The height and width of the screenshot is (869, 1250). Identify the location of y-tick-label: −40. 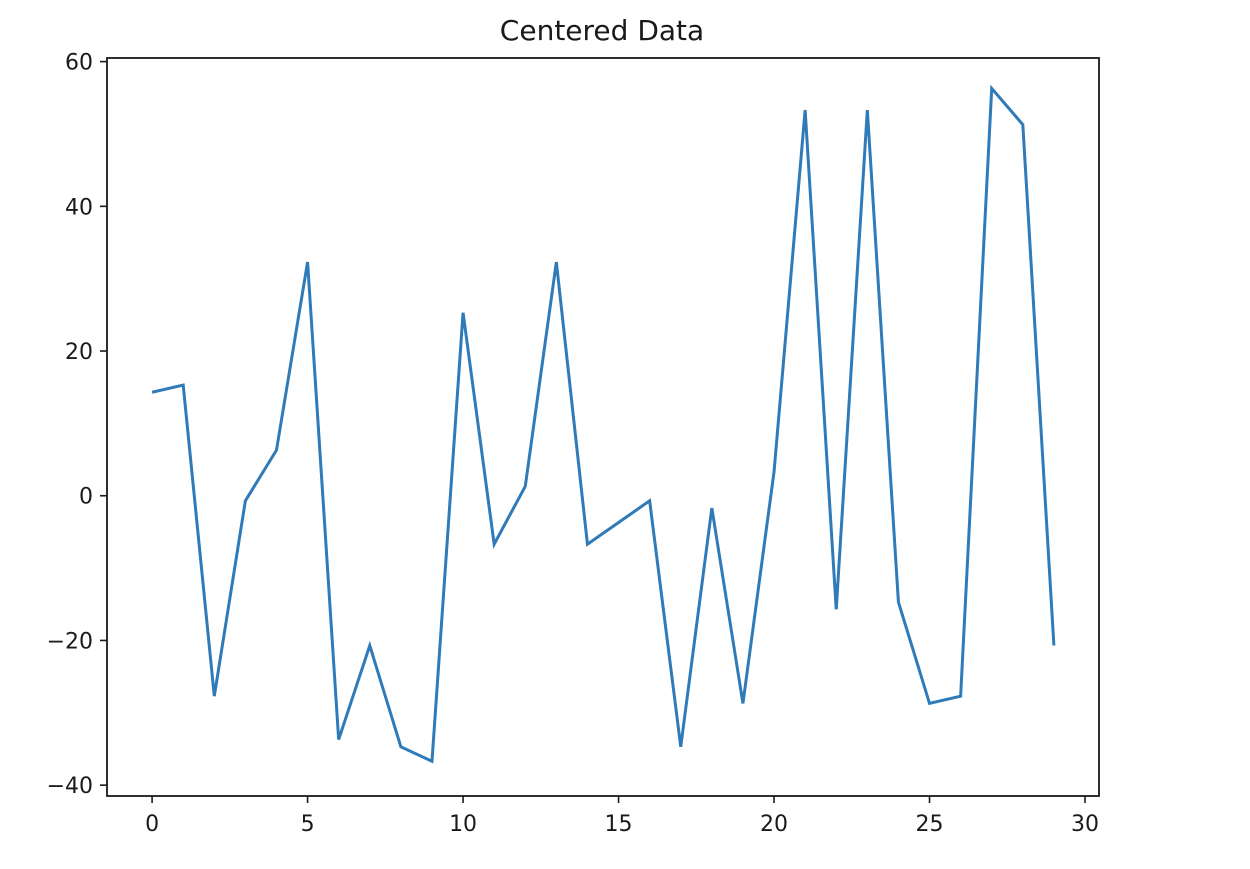
(70, 786).